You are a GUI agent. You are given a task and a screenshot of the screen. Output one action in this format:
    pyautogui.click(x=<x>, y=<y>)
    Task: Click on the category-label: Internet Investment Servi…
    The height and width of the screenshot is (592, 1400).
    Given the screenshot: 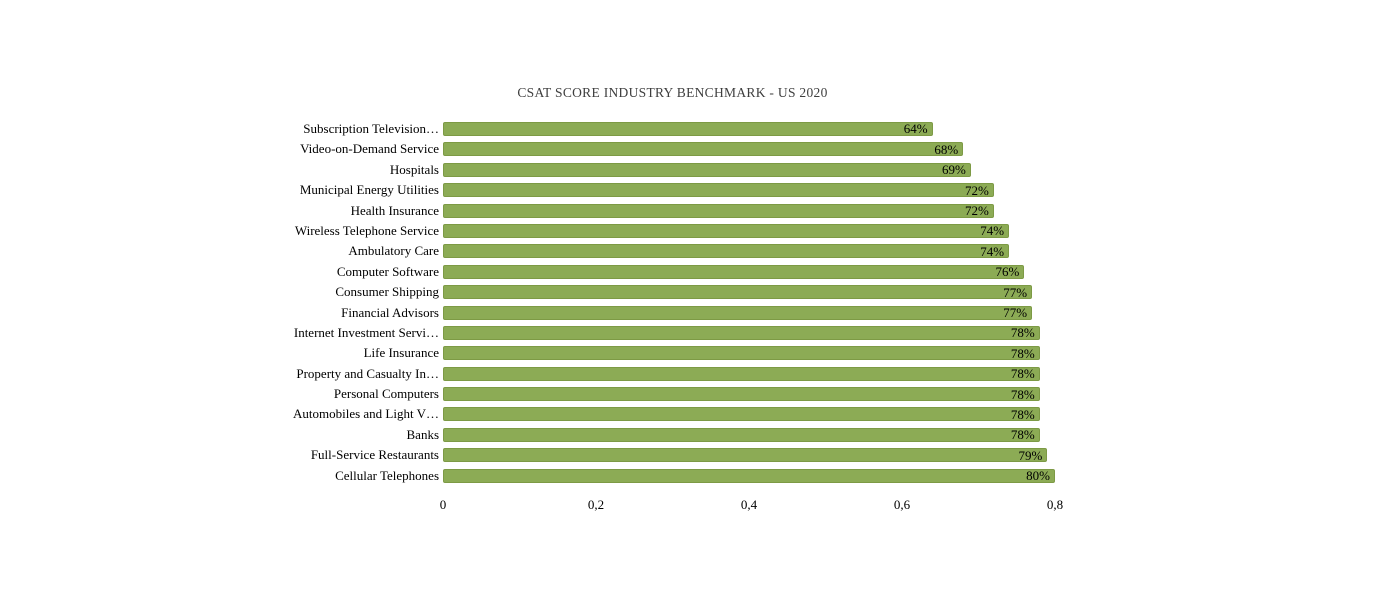 What is the action you would take?
    pyautogui.click(x=366, y=332)
    